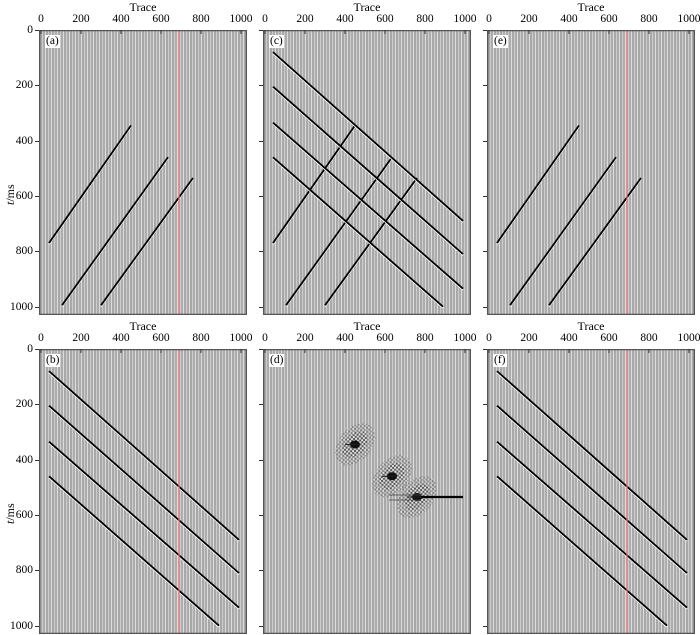  What do you see at coordinates (500, 360) in the screenshot?
I see `panel-label: (f)` at bounding box center [500, 360].